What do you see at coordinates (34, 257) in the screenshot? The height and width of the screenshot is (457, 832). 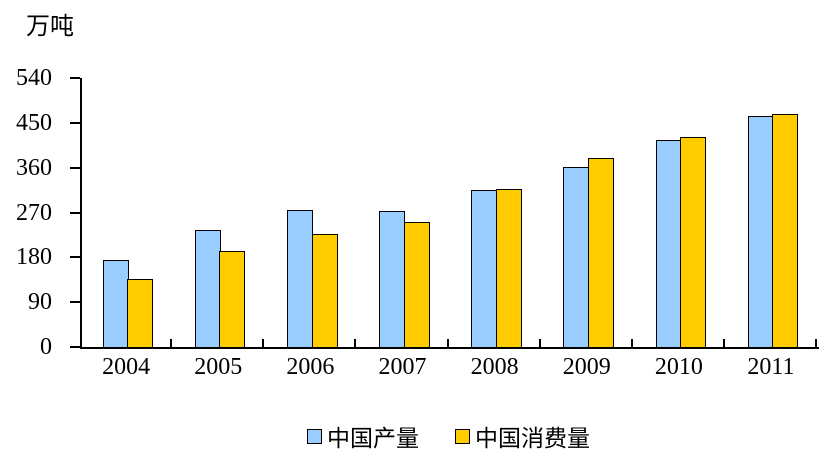 I see `y-tick-label: 180` at bounding box center [34, 257].